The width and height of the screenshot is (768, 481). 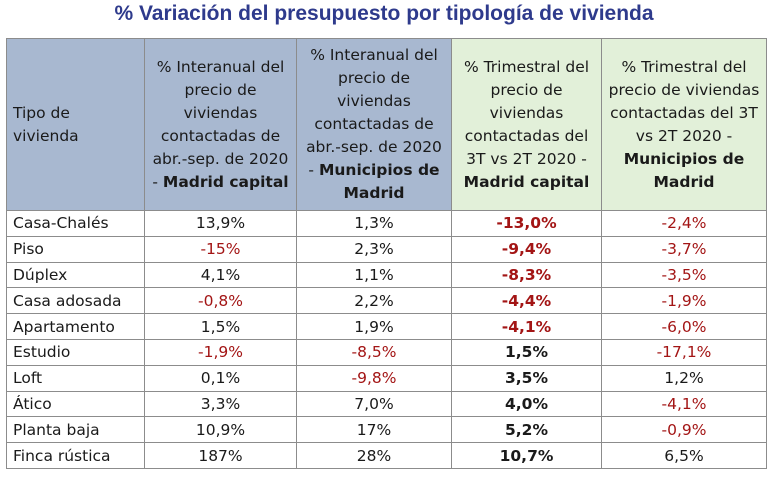 I want to click on cell-yoy-municipios: 2,3%, so click(x=374, y=249).